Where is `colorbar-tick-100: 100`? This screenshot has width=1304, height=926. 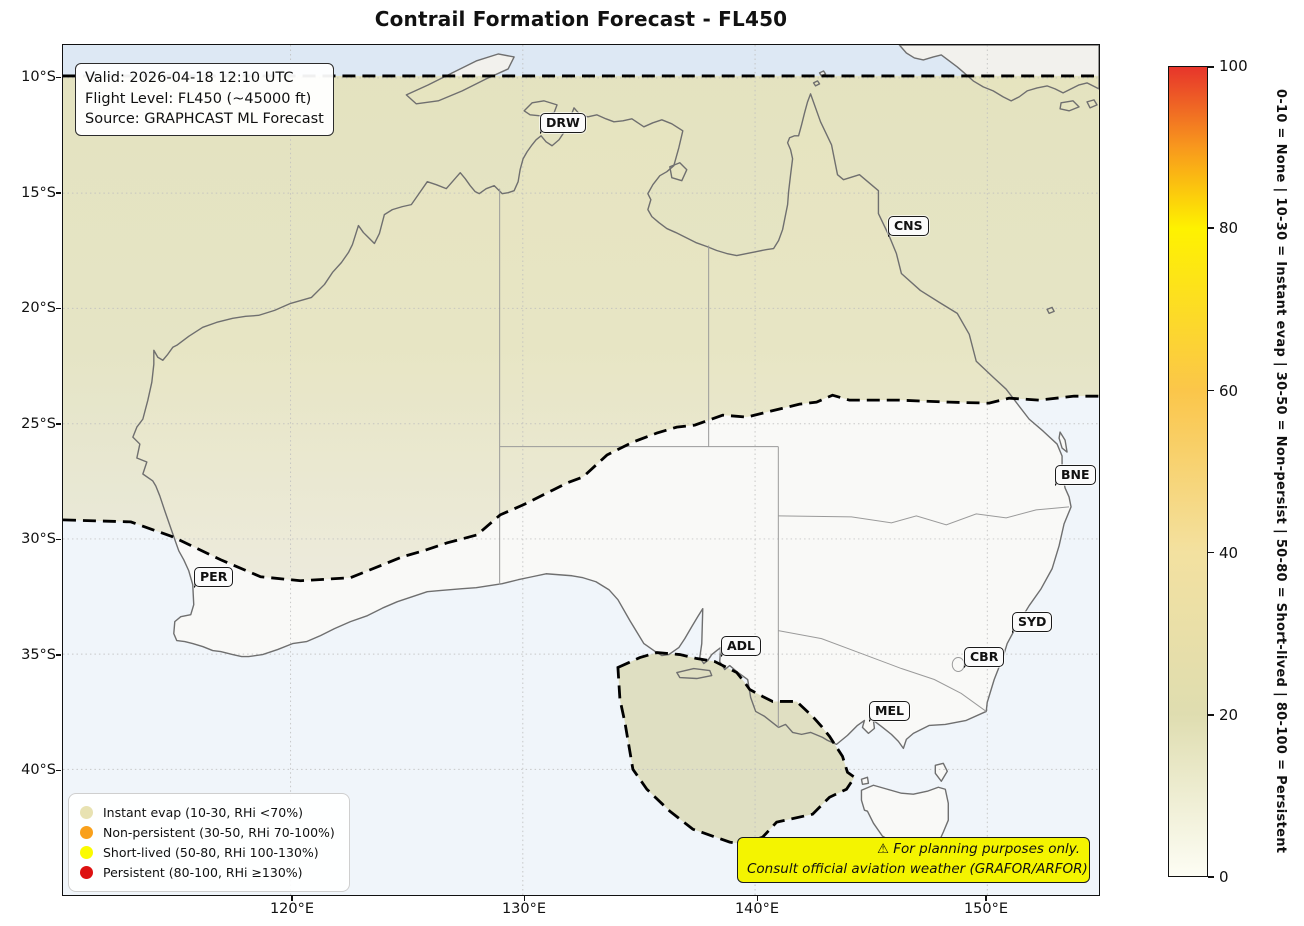
colorbar-tick-100: 100 is located at coordinates (1233, 66).